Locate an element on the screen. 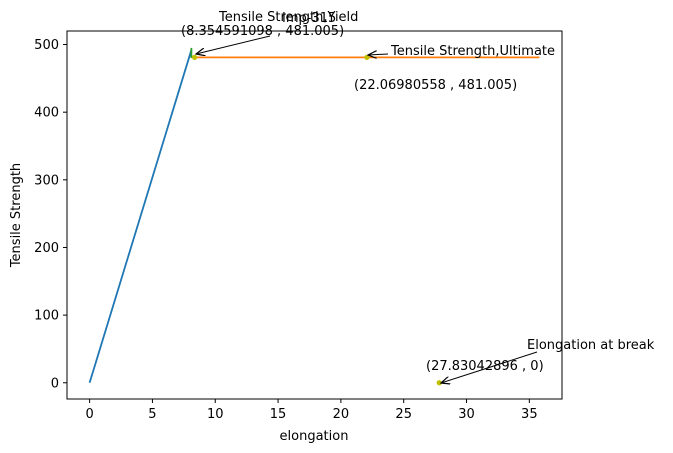 This screenshot has height=453, width=673. x-axis-ticks: 0 5 10 15 20 25 30 35 is located at coordinates (311, 410).